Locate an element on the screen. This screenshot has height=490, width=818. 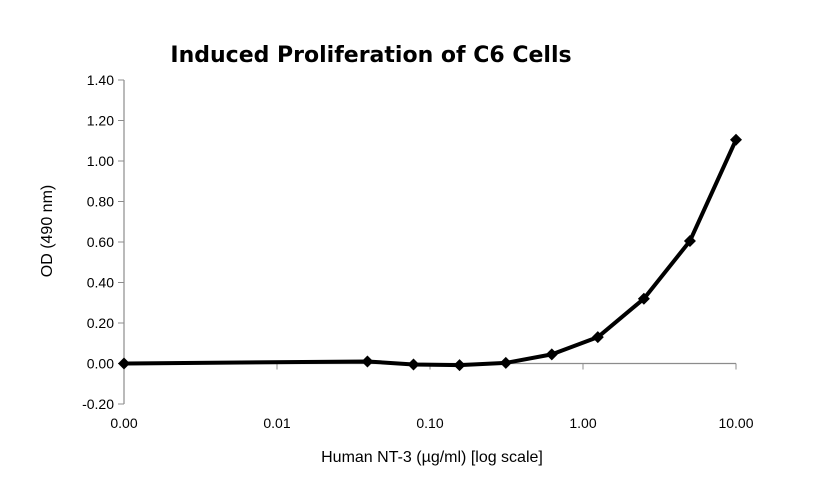
y-tick-label: 0.60 is located at coordinates (100, 242).